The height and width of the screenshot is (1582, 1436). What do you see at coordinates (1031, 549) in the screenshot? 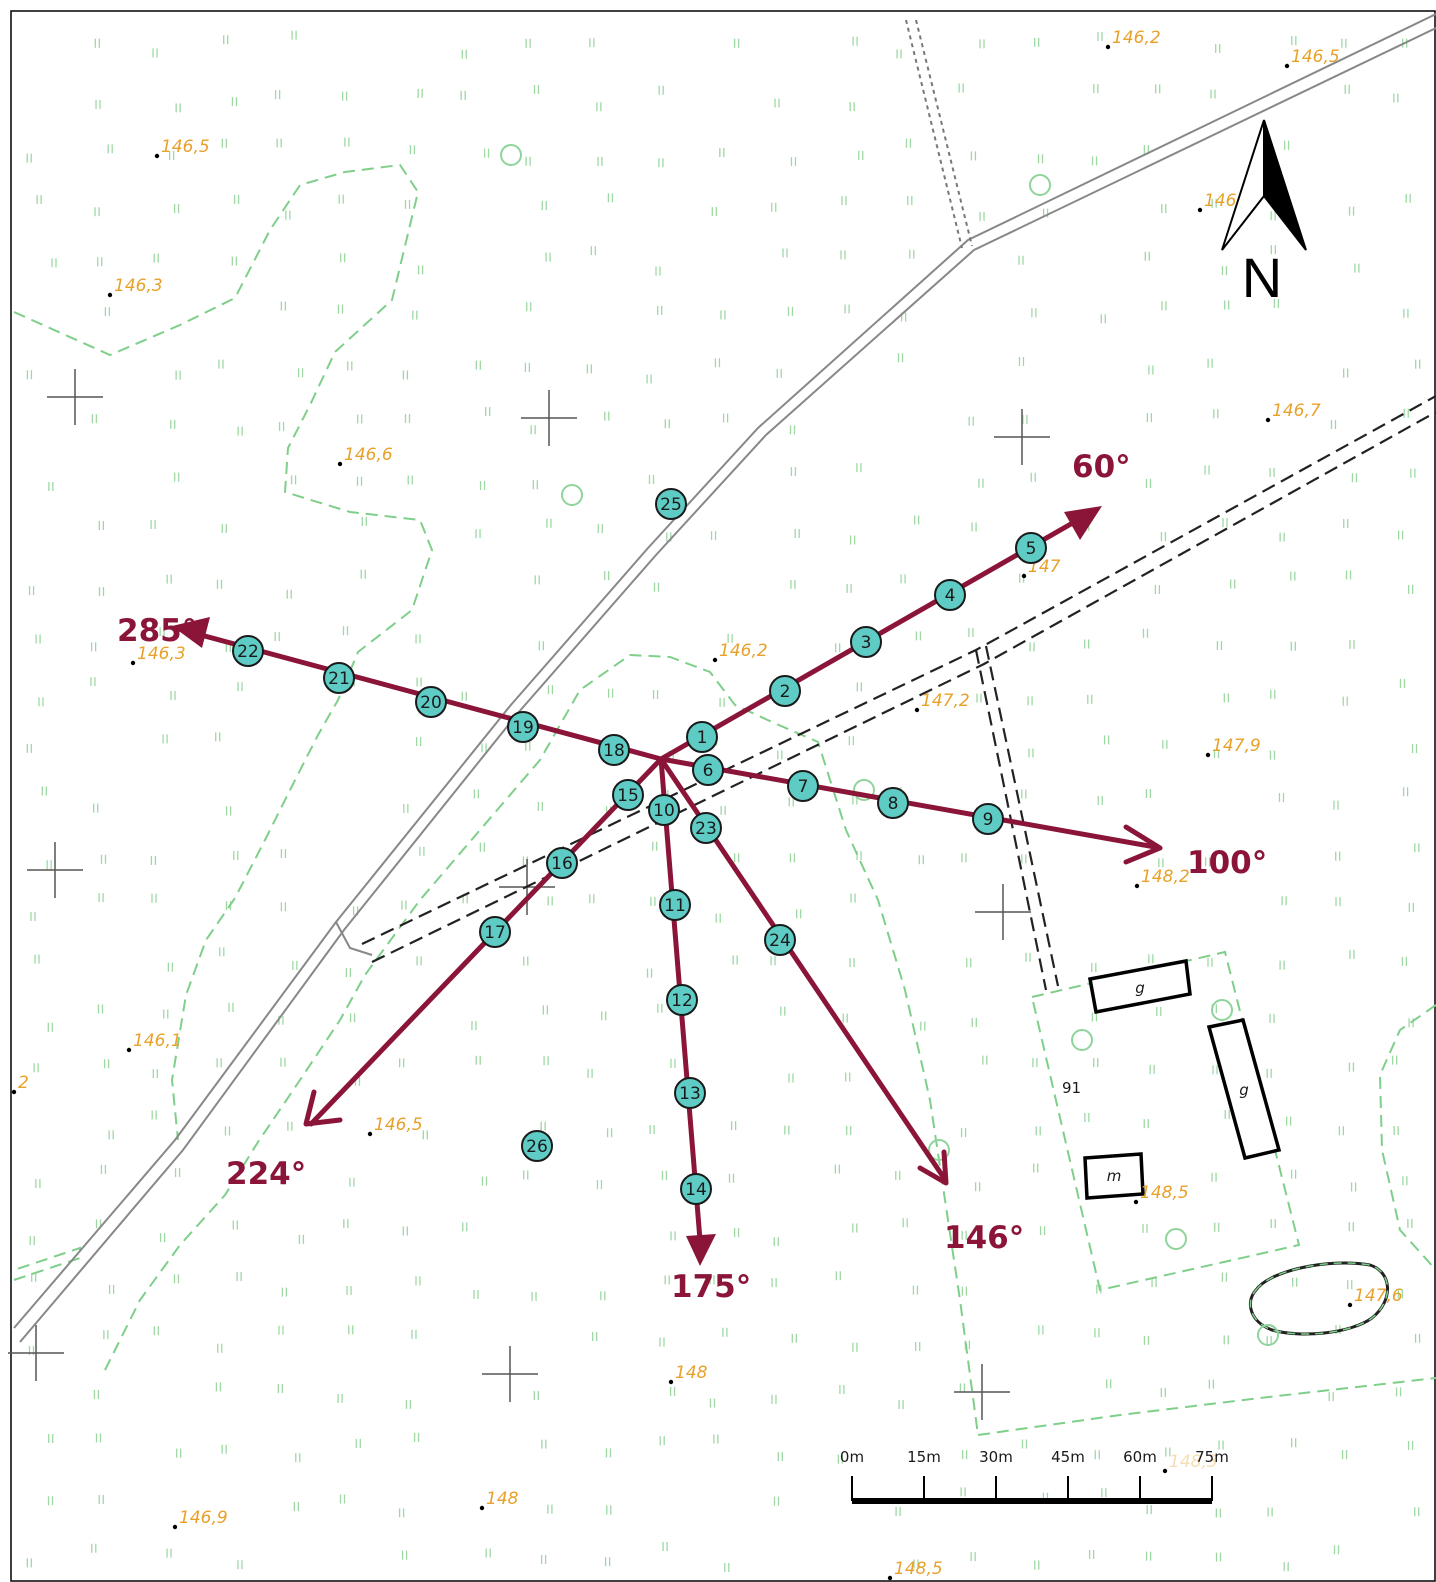
I see `station-number: 5` at bounding box center [1031, 549].